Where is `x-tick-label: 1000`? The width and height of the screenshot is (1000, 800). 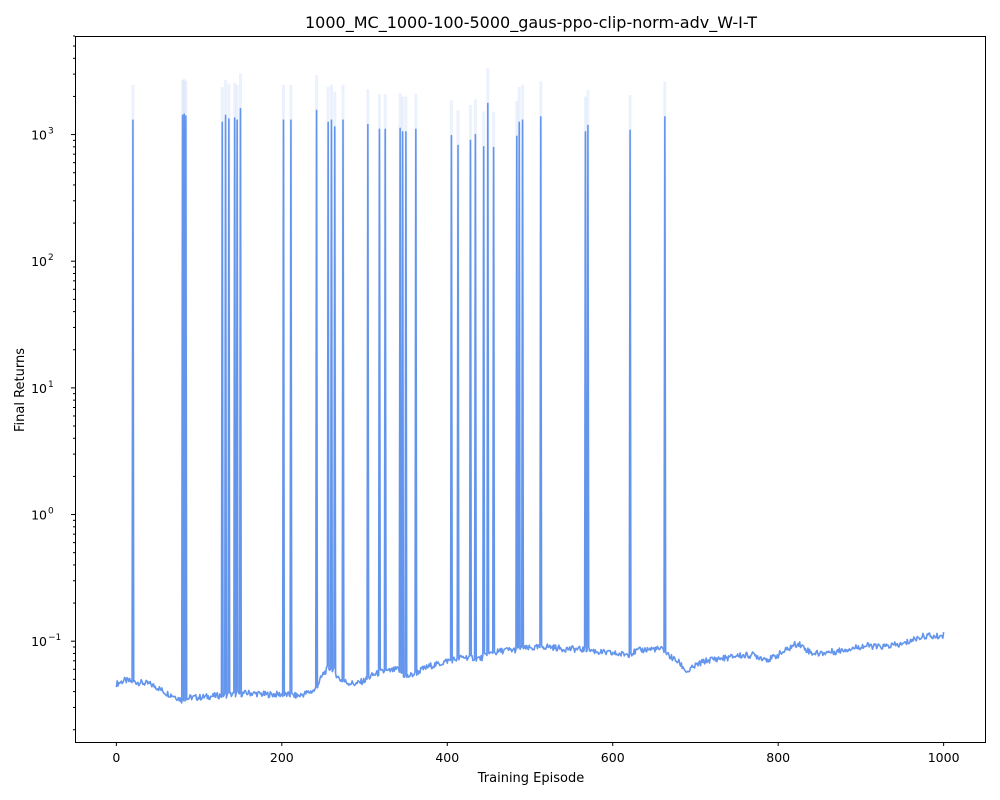 x-tick-label: 1000 is located at coordinates (944, 757).